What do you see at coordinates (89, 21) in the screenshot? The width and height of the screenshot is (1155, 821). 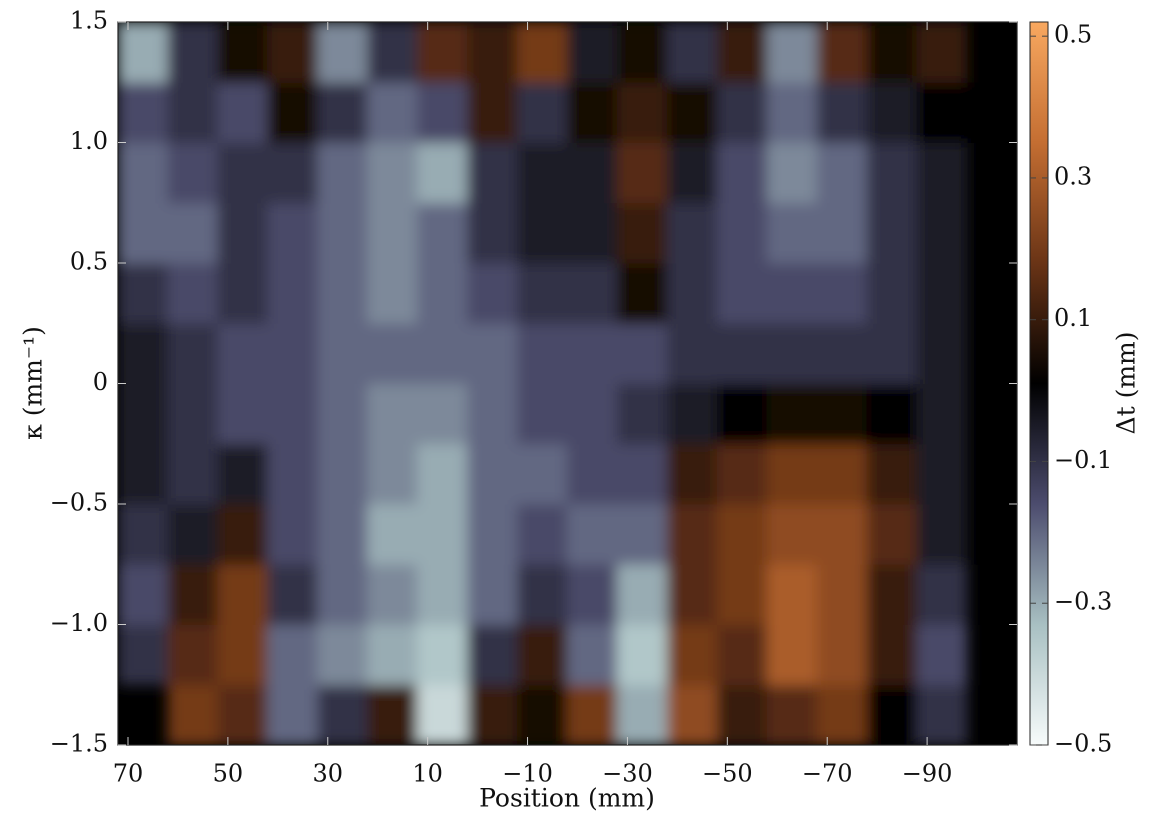 I see `y-tick-label: 1.5` at bounding box center [89, 21].